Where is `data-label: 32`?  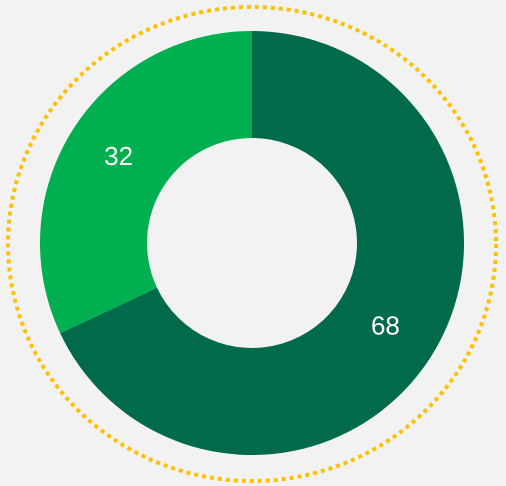 data-label: 32 is located at coordinates (118, 156).